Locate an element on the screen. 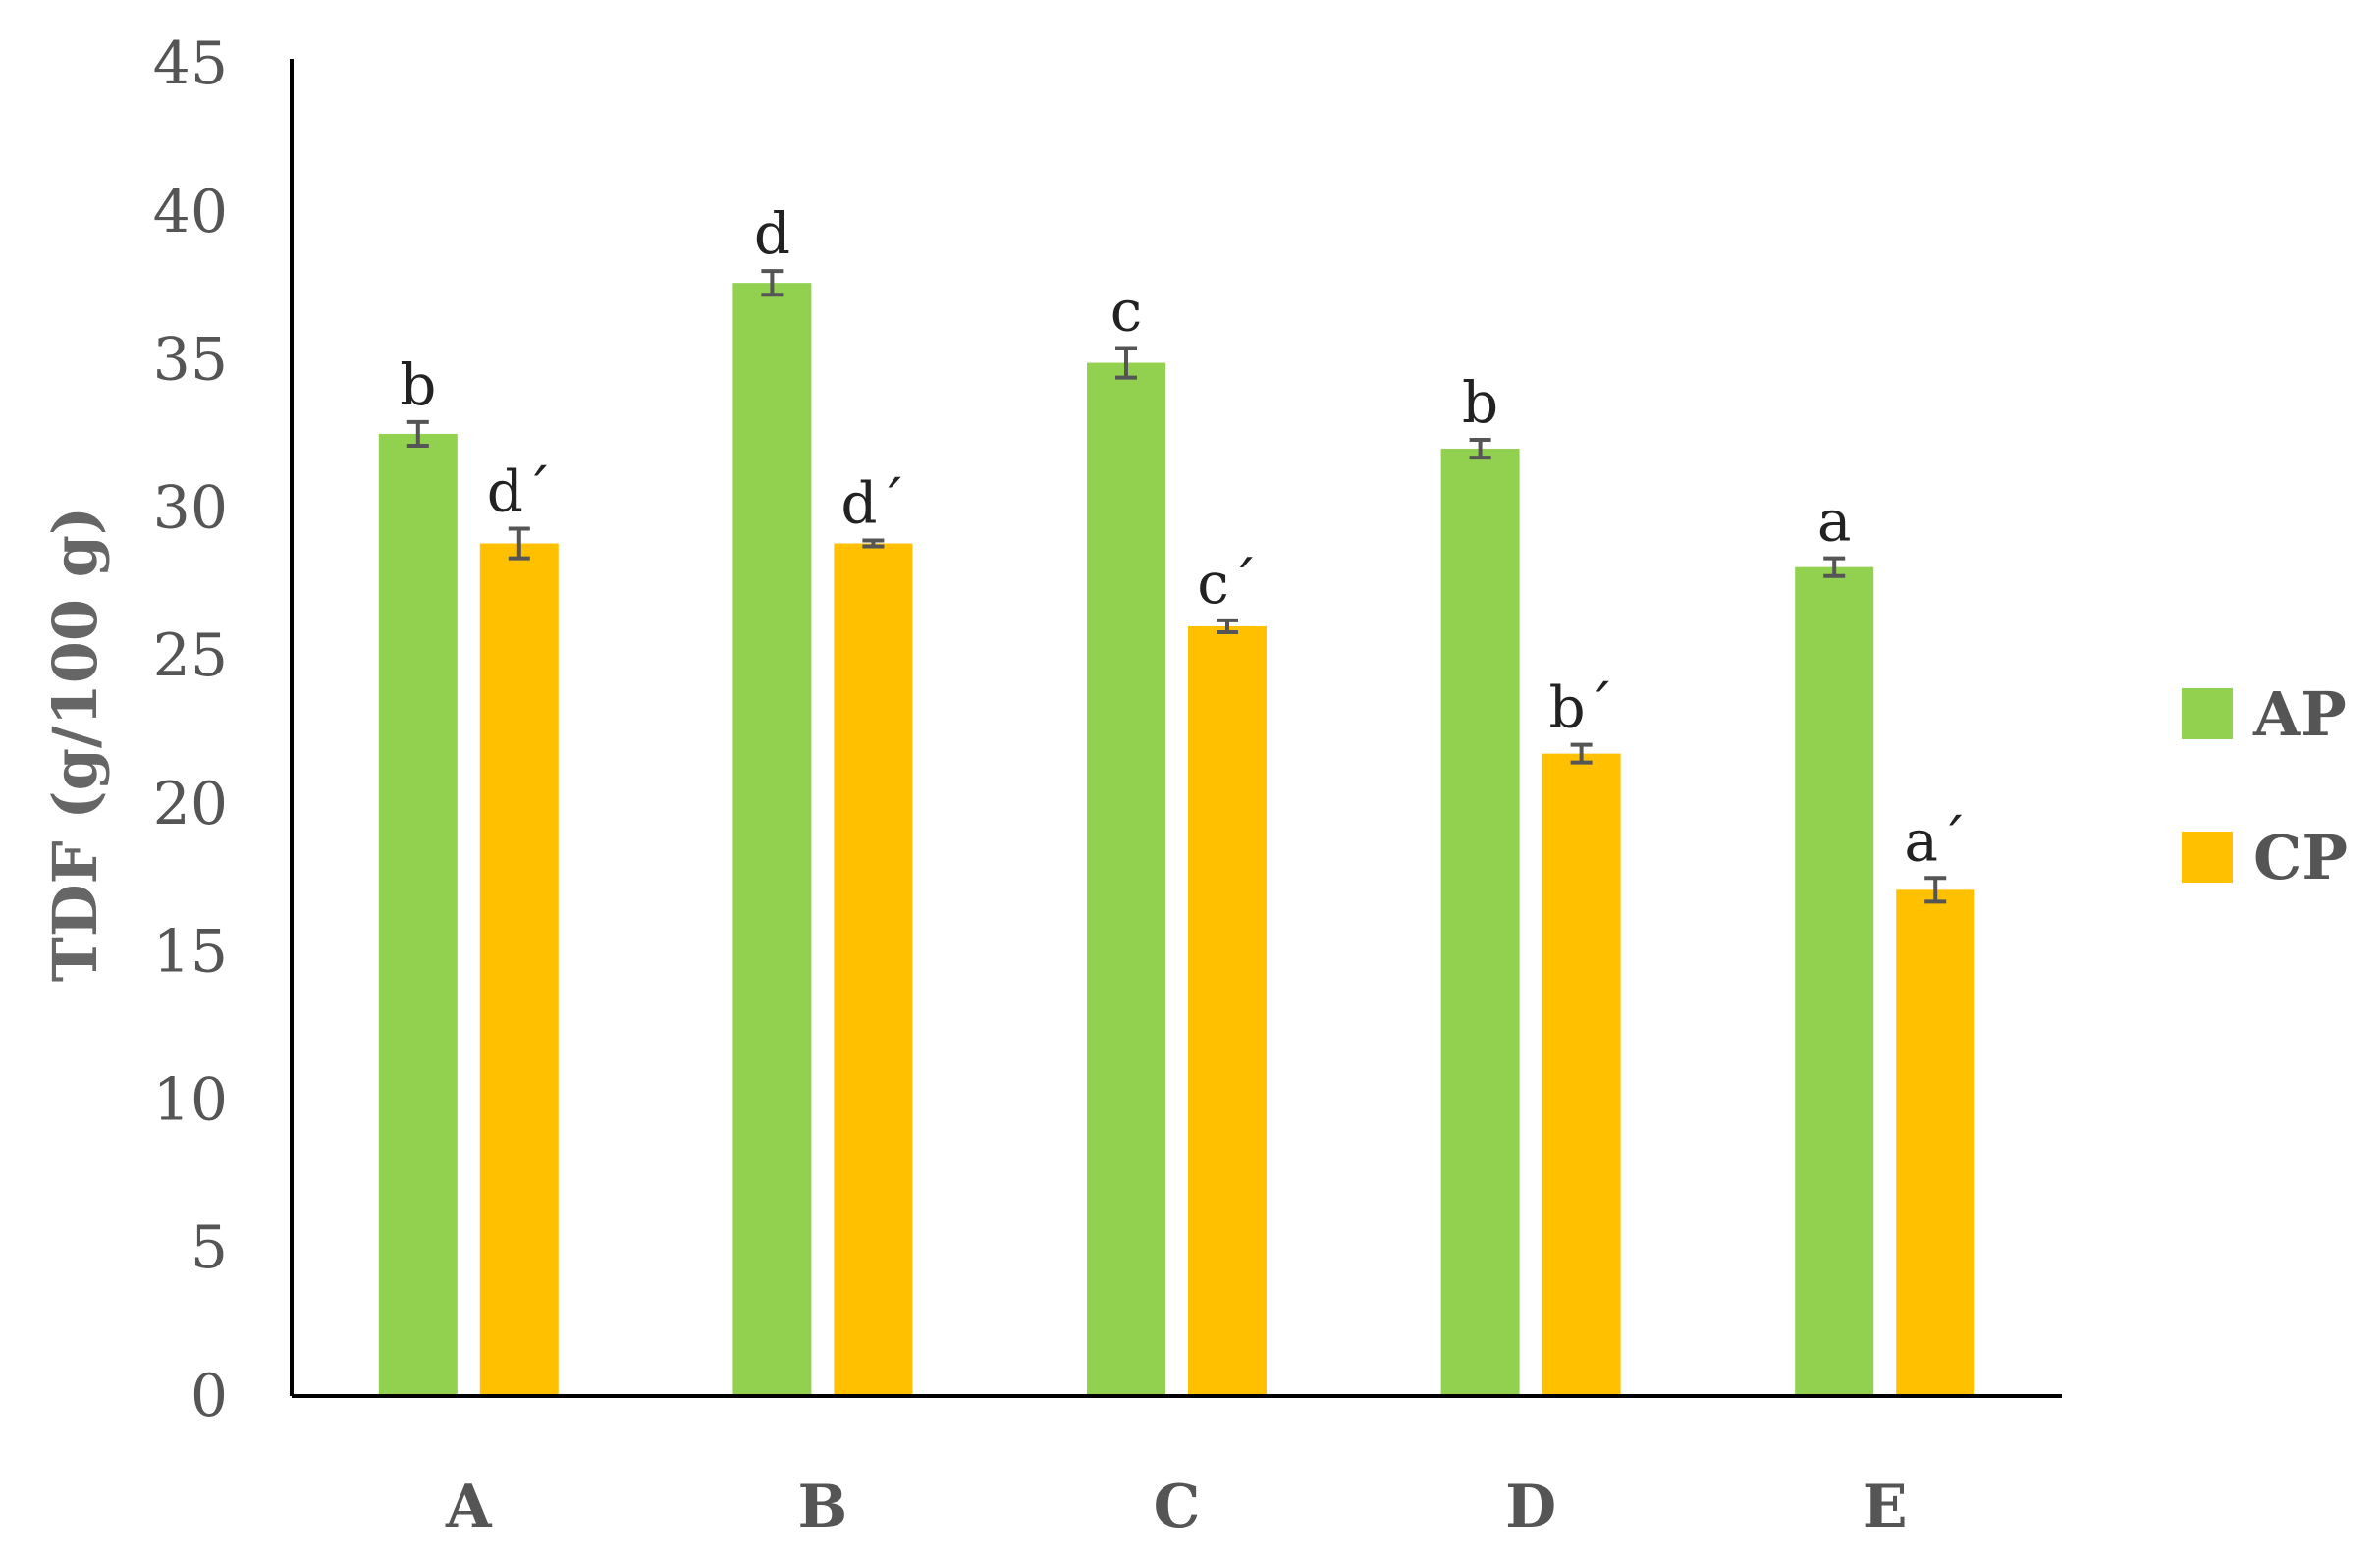 The width and height of the screenshot is (2380, 1561). error-bar-cp-e is located at coordinates (1935, 890).